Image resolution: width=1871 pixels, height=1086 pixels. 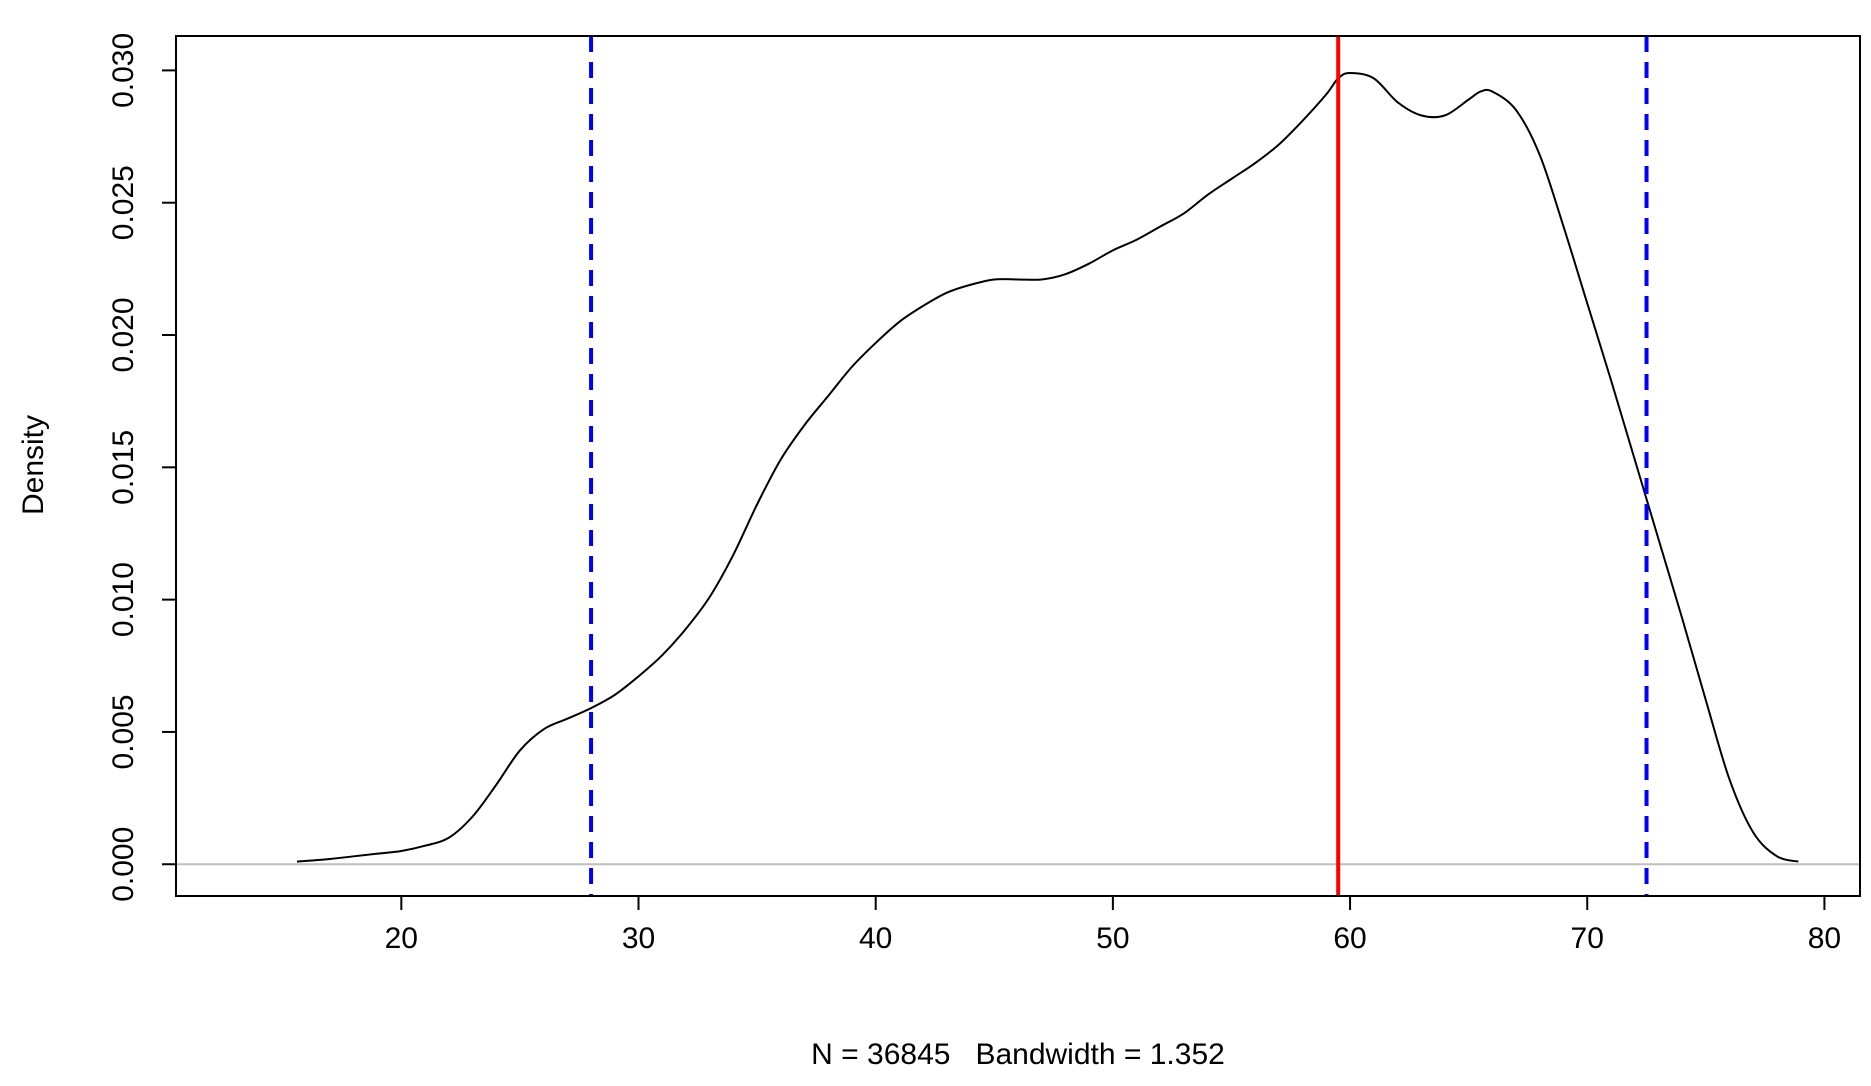 I want to click on x-axis-title: N = 36845 Bandwidth = 1.352, so click(x=1018, y=1054).